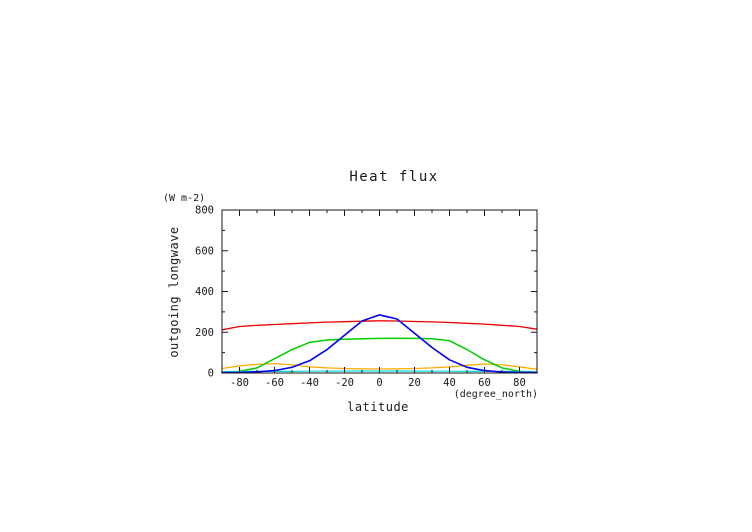  What do you see at coordinates (204, 211) in the screenshot?
I see `y-tick-label: 800` at bounding box center [204, 211].